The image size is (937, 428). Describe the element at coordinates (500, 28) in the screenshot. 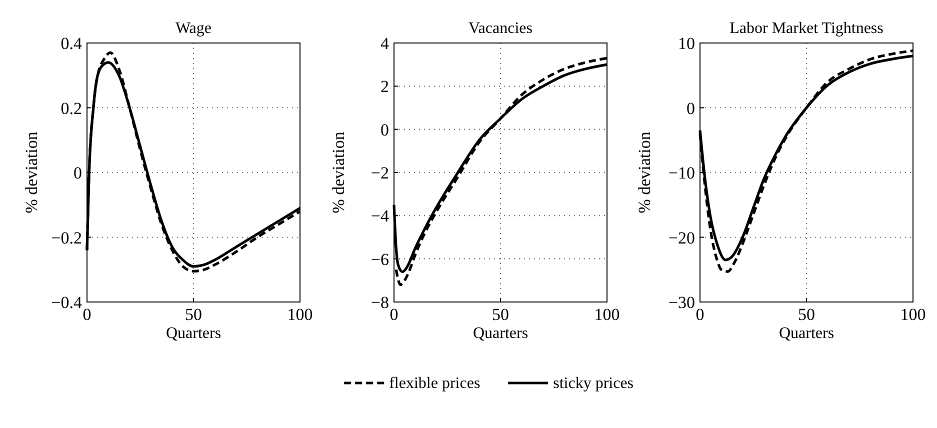

I see `chart-title: Vacancies` at that location.